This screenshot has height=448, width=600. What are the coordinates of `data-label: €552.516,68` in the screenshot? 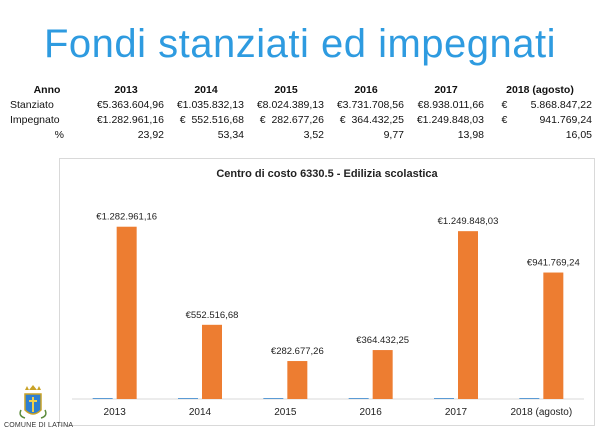 It's located at (212, 315).